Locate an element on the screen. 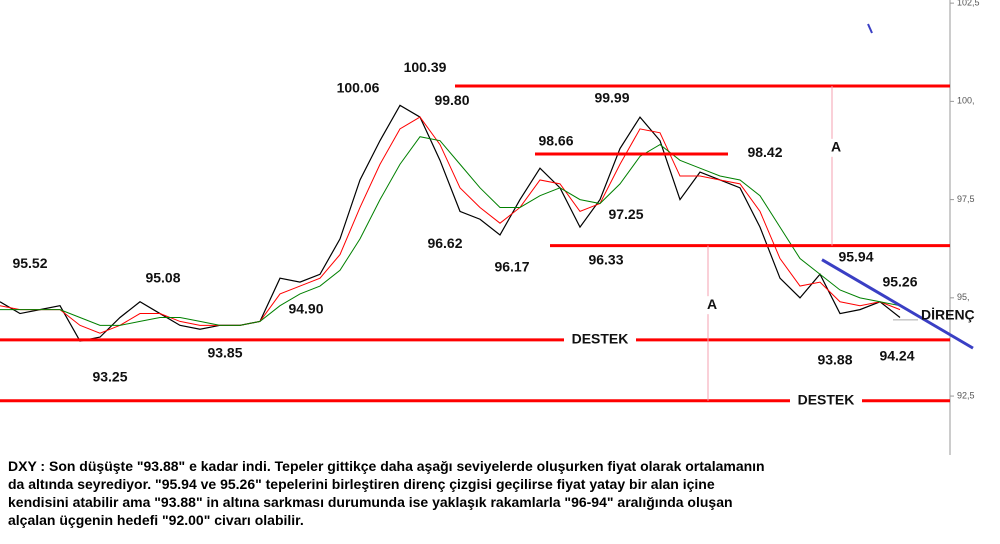  resistance-label: DİRENÇ is located at coordinates (948, 315).